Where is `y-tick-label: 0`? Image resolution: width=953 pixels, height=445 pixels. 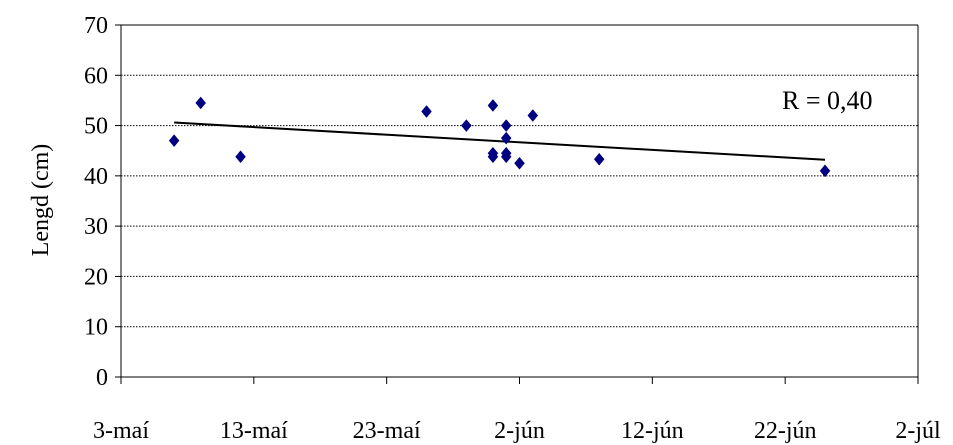 y-tick-label: 0 is located at coordinates (102, 378).